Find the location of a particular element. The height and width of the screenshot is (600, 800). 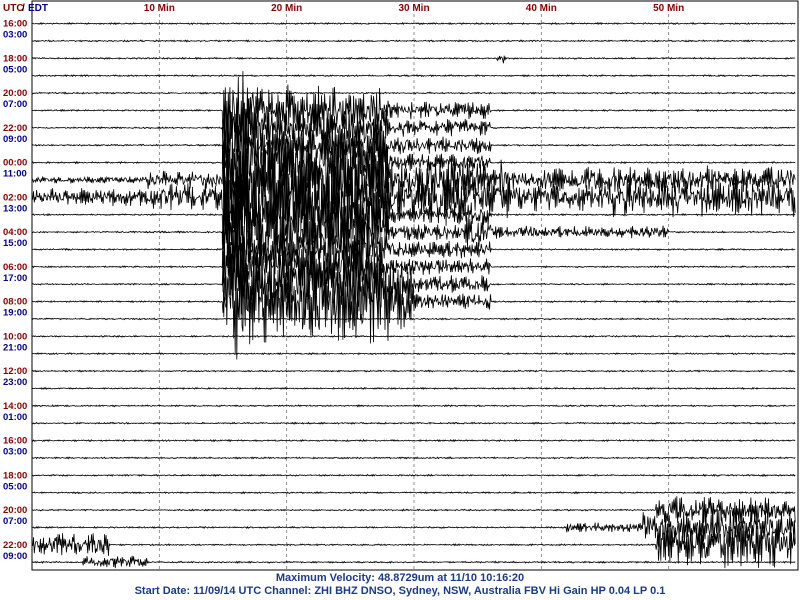

utc-row-label: 12:00 is located at coordinates (15, 371).